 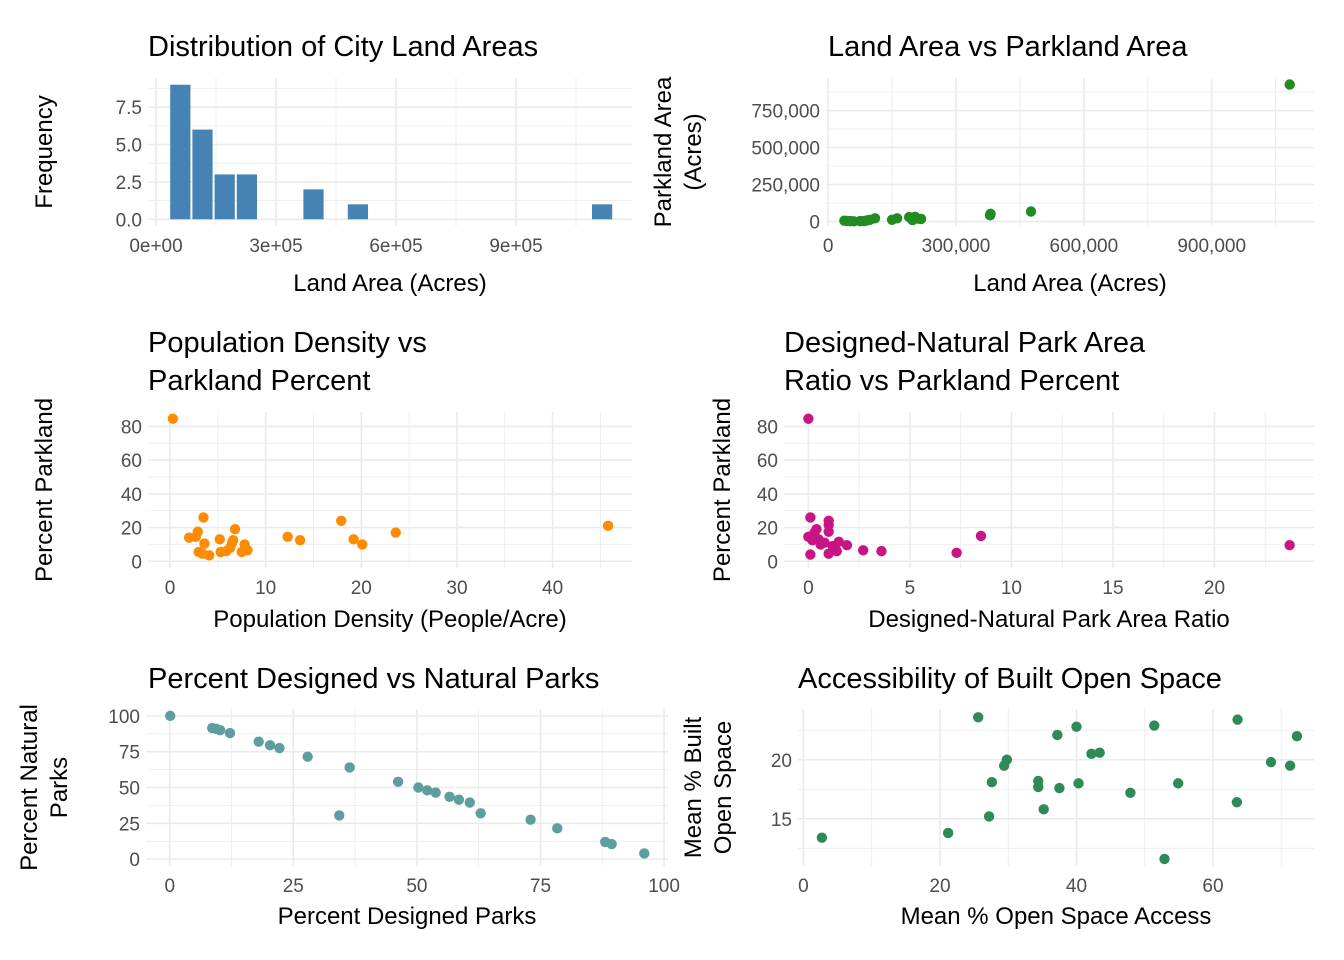 What do you see at coordinates (781, 820) in the screenshot?
I see `y-tick-label: 15` at bounding box center [781, 820].